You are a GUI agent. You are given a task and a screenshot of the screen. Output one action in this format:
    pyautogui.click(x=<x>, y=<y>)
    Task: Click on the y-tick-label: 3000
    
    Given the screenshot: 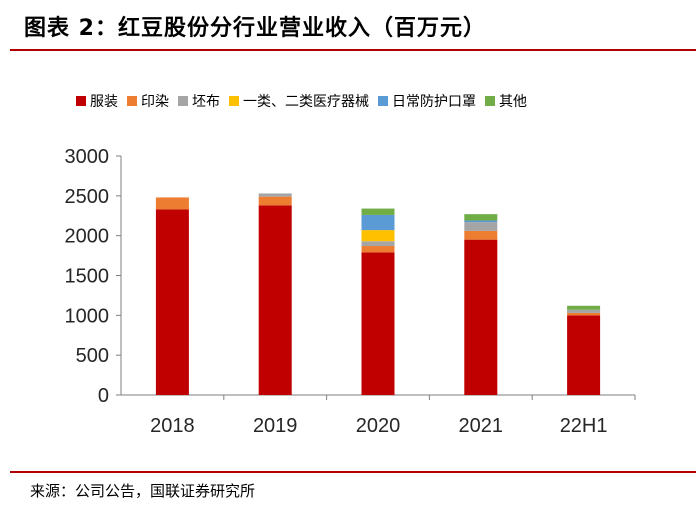 What is the action you would take?
    pyautogui.click(x=87, y=157)
    